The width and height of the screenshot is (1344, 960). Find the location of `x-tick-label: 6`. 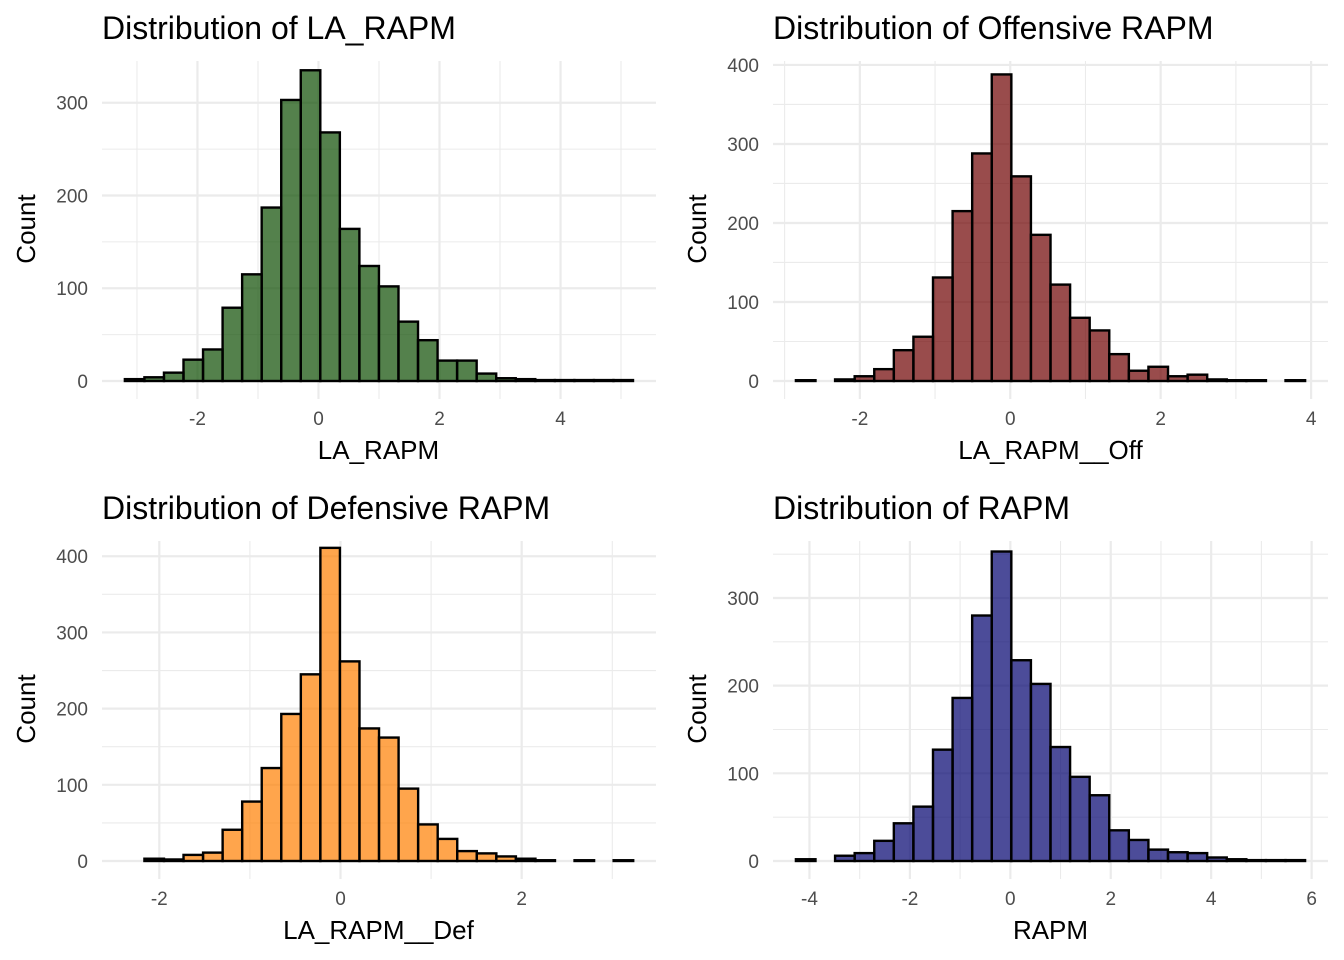

x-tick-label: 6 is located at coordinates (1311, 899).